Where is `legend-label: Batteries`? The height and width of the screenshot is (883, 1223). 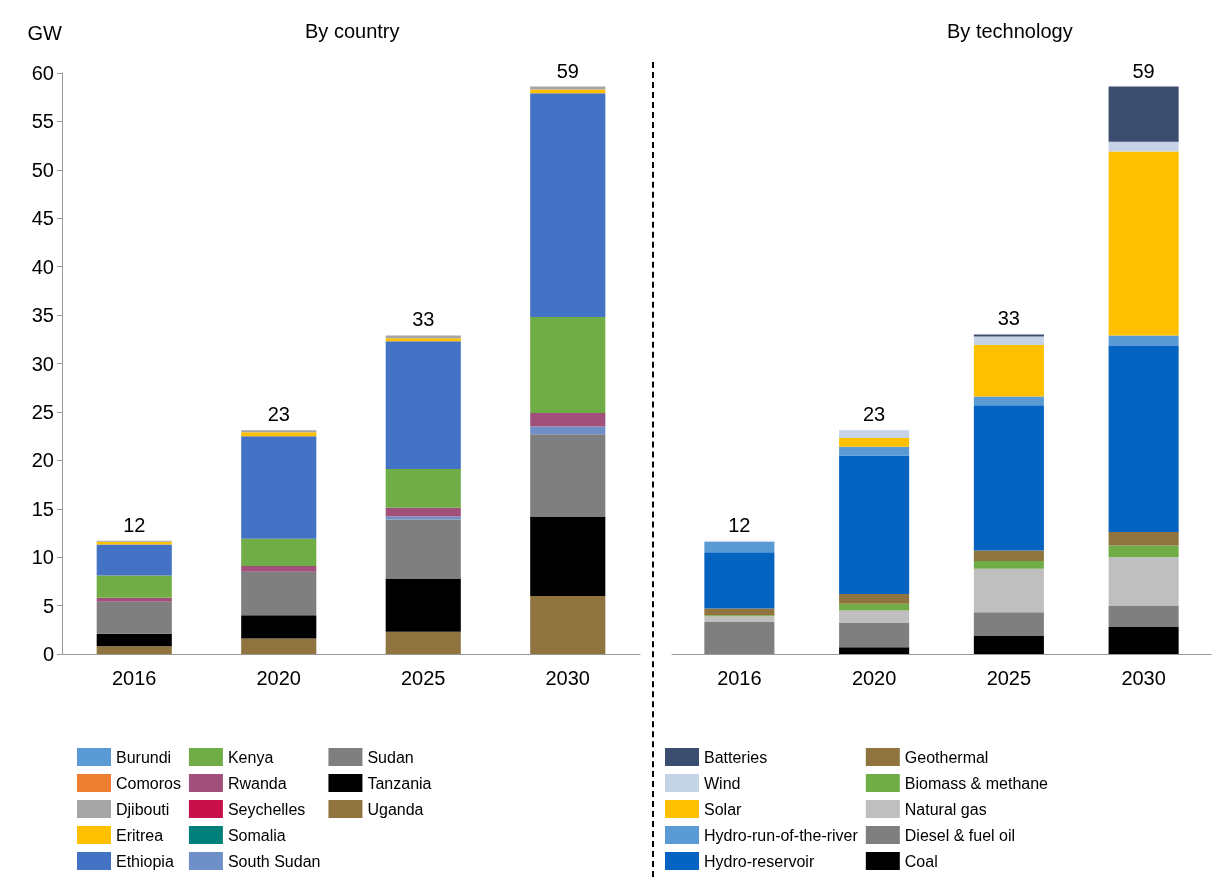 legend-label: Batteries is located at coordinates (736, 757).